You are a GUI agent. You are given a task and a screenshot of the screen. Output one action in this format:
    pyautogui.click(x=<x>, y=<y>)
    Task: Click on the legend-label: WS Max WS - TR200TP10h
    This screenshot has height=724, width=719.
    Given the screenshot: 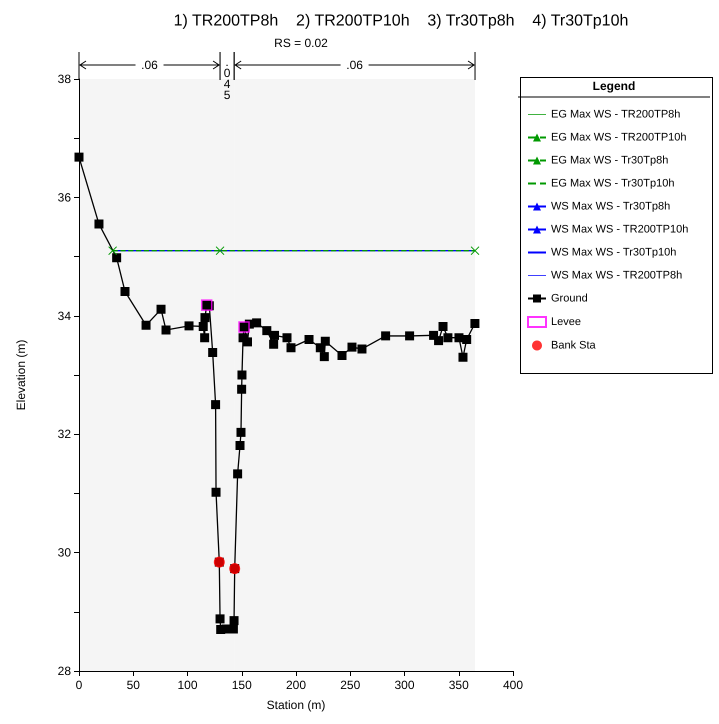 What is the action you would take?
    pyautogui.click(x=619, y=230)
    